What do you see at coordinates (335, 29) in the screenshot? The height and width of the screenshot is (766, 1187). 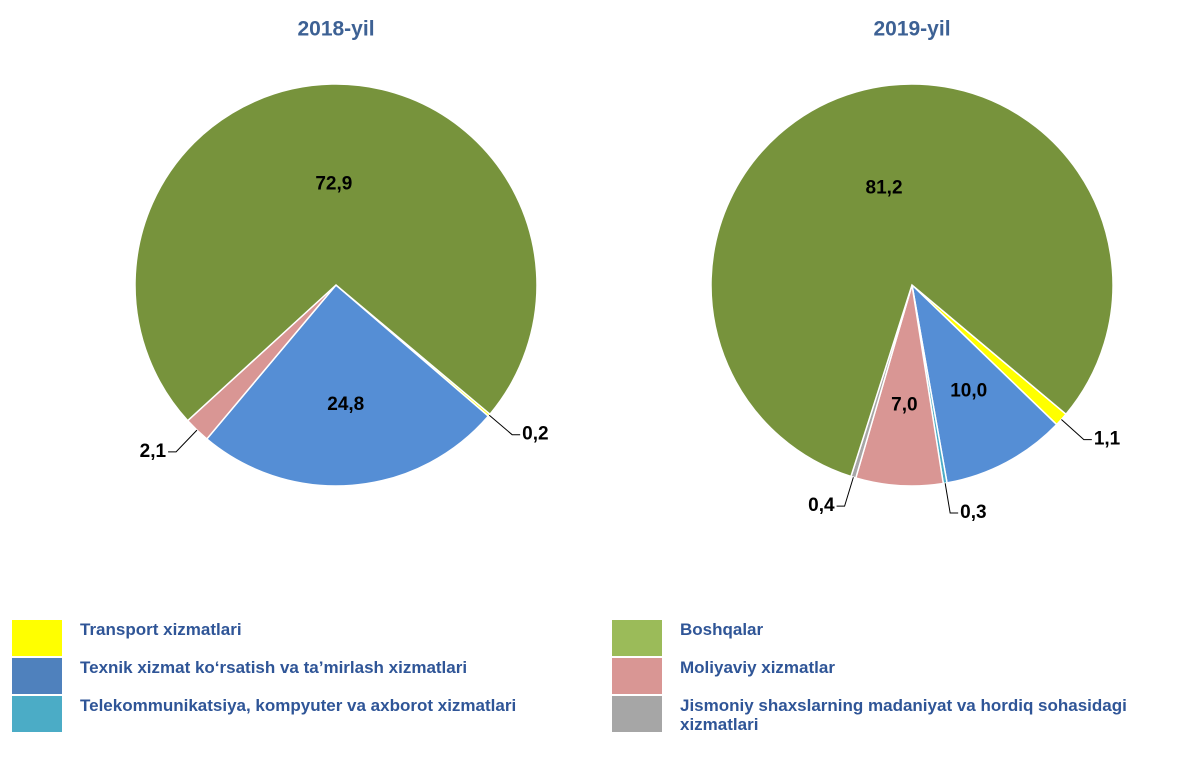 I see `chart-title: 2018-yil` at bounding box center [335, 29].